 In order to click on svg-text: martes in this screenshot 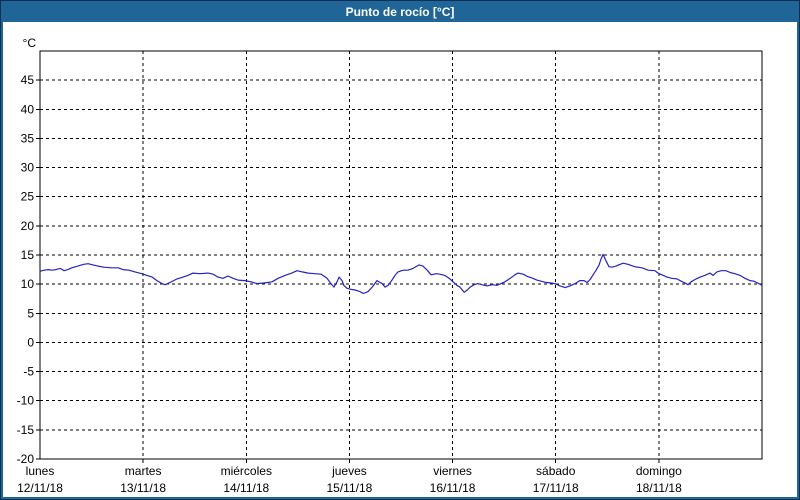, I will do `click(143, 471)`.